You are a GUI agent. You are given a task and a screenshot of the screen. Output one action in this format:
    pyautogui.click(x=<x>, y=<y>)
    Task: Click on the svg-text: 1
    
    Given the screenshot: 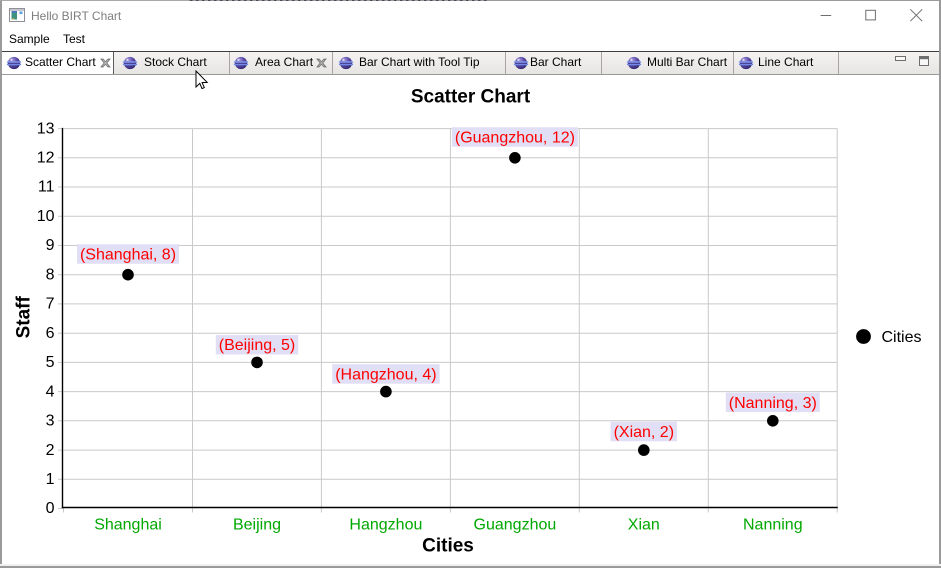 What is the action you would take?
    pyautogui.click(x=50, y=479)
    